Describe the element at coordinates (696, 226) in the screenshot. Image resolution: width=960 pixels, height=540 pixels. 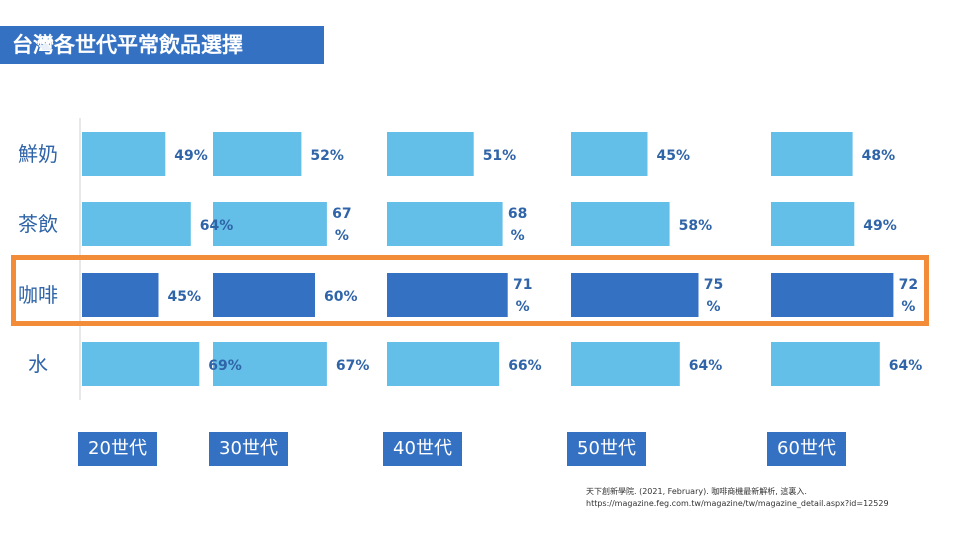
I see `data-label: 58%` at that location.